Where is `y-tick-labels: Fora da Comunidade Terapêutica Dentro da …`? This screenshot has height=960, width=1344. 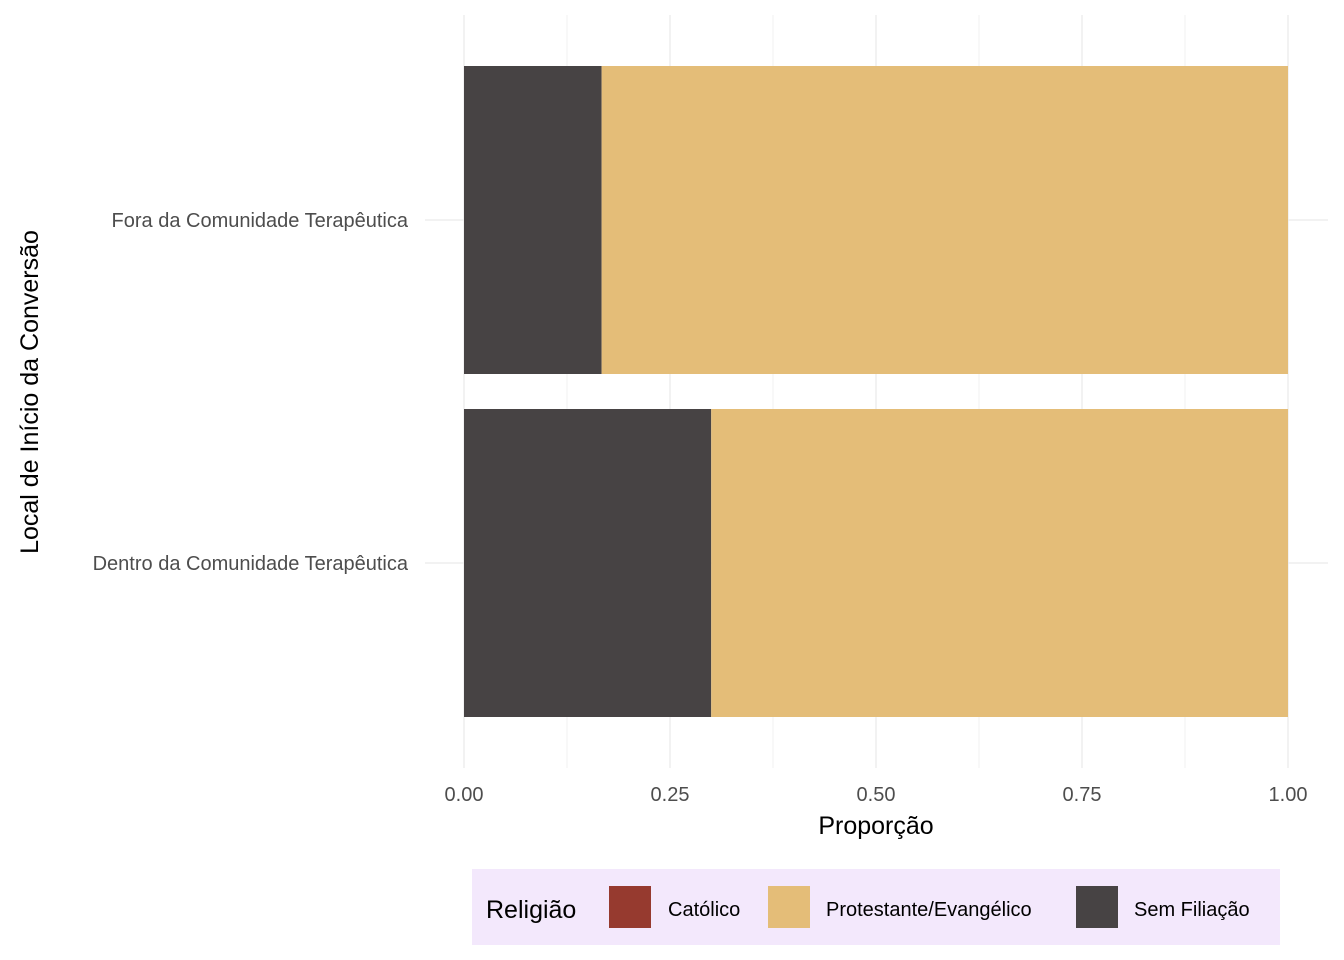
y-tick-labels: Fora da Comunidade Terapêutica Dentro da … is located at coordinates (251, 392).